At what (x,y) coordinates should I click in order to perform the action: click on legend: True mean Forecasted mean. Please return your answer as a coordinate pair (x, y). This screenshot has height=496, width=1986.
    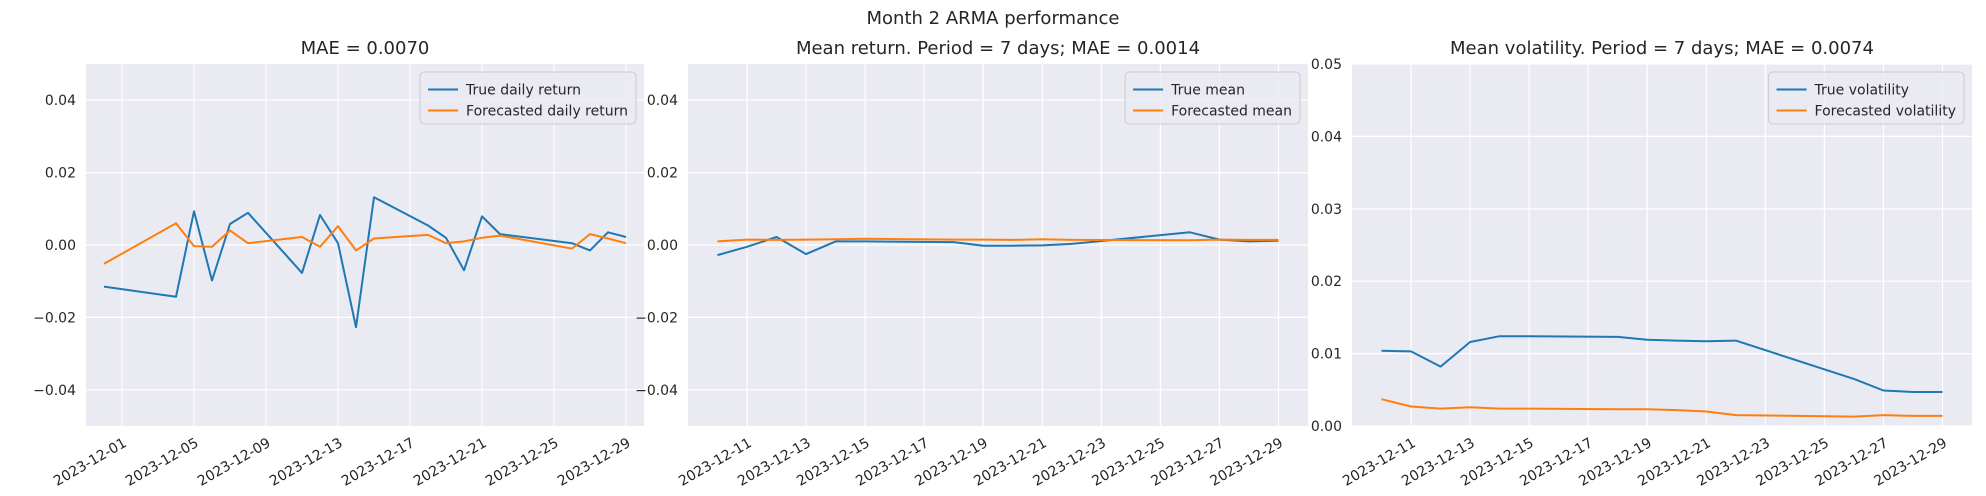
    Looking at the image, I should click on (1212, 98).